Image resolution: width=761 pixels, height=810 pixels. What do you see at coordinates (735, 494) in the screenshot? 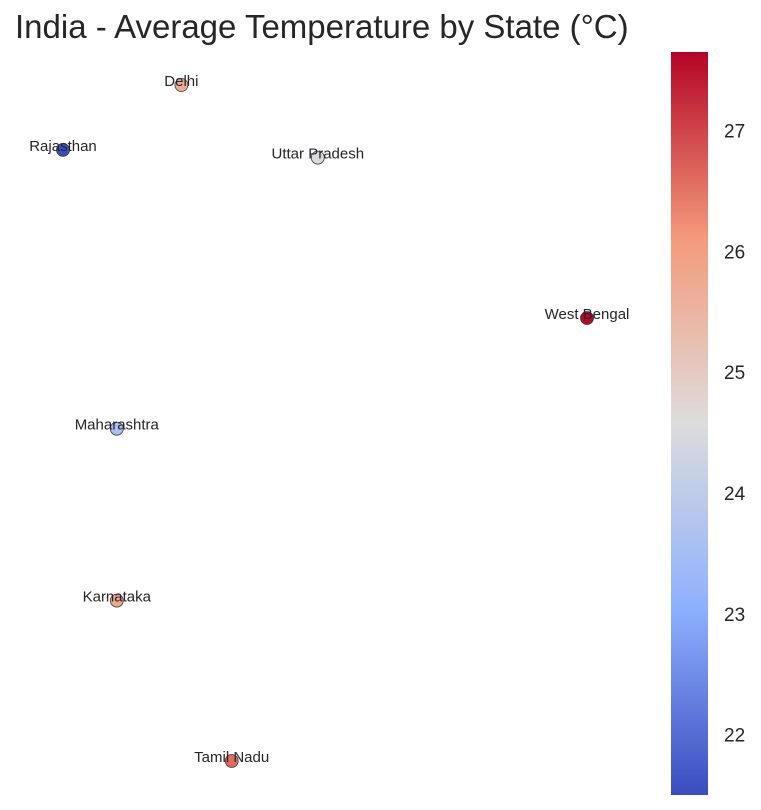
I see `colorbar-tick-label: 24` at bounding box center [735, 494].